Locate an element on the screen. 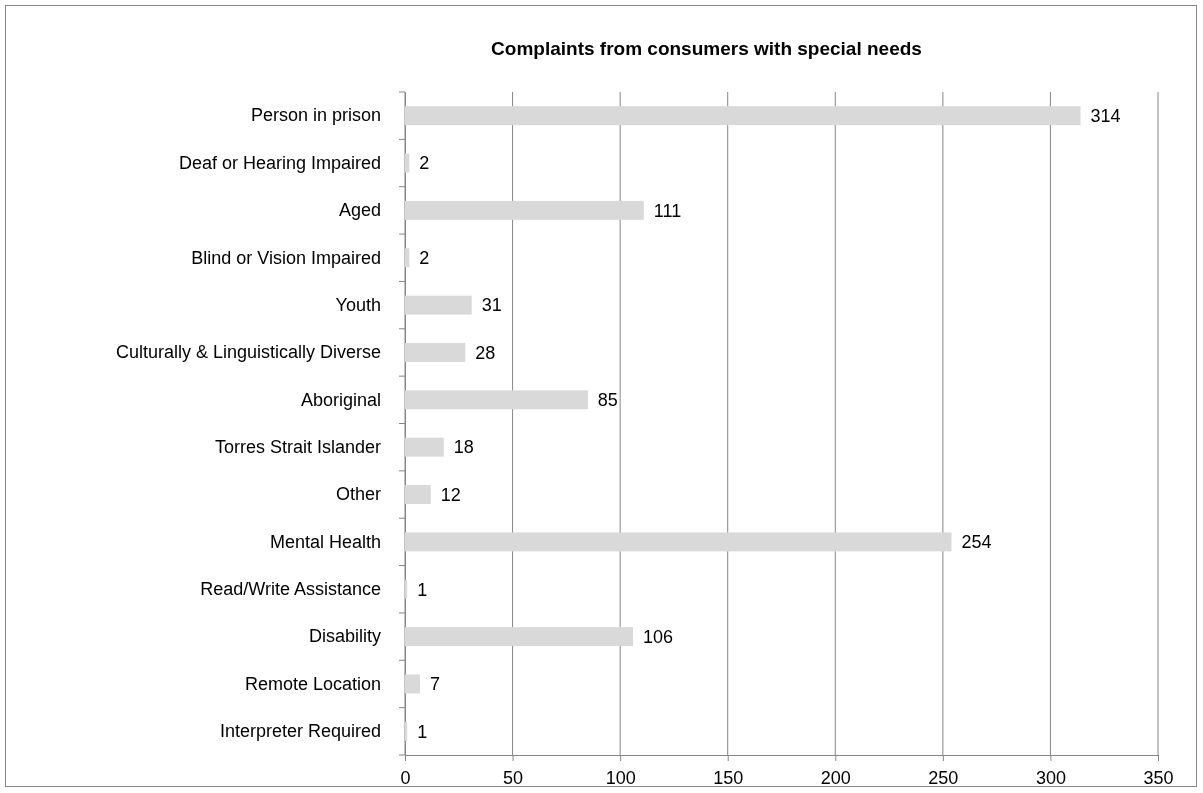 The image size is (1203, 793). y-tick-label: Remote Location is located at coordinates (312, 683).